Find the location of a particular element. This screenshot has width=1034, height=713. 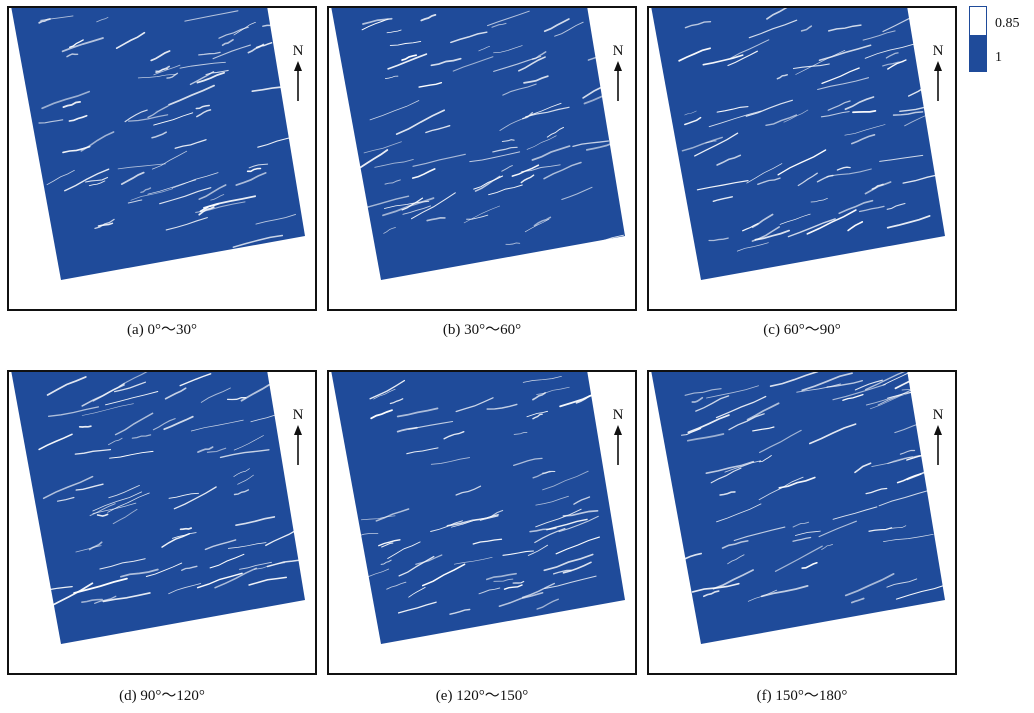

map-raster-f is located at coordinates (802, 508).